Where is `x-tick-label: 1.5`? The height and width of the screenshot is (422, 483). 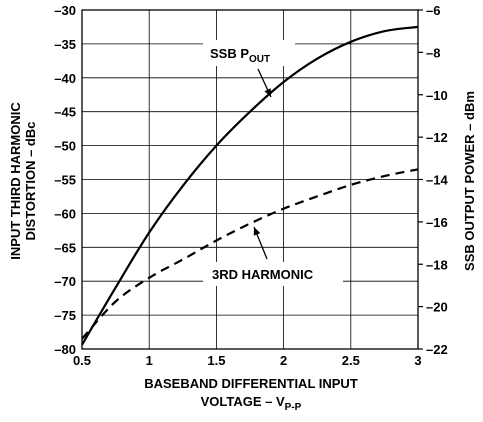
x-tick-label: 1.5 is located at coordinates (216, 360).